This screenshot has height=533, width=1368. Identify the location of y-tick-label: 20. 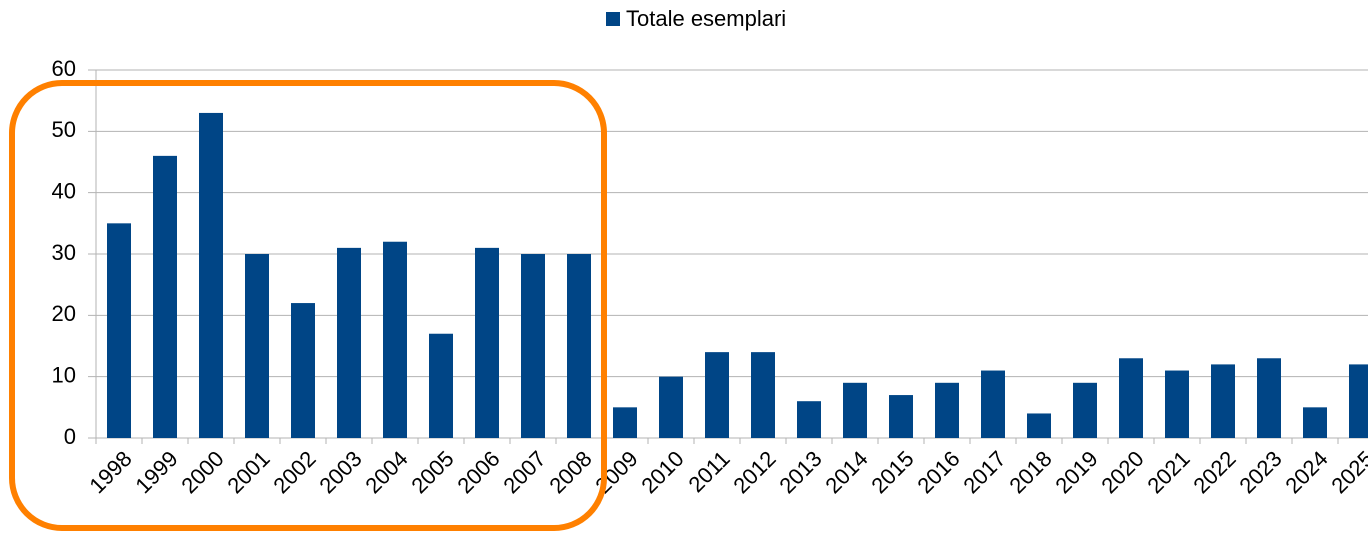
(64, 313).